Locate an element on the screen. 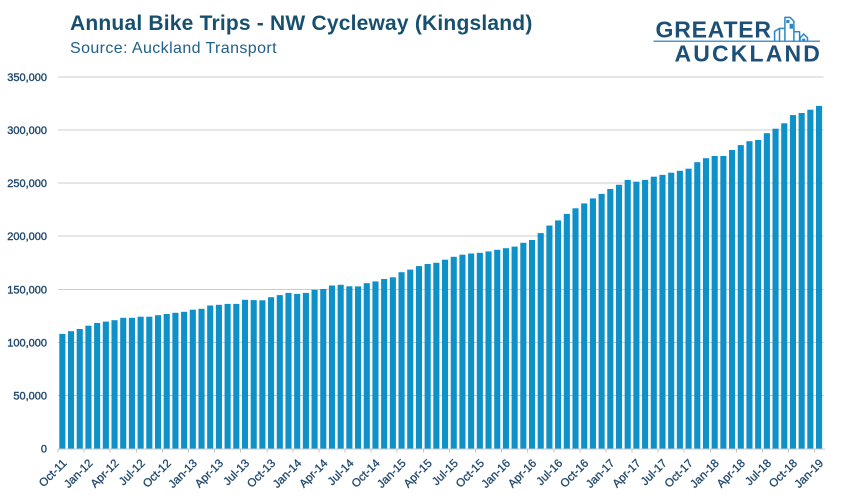 The height and width of the screenshot is (499, 844). svg-text: Jan-14 is located at coordinates (288, 474).